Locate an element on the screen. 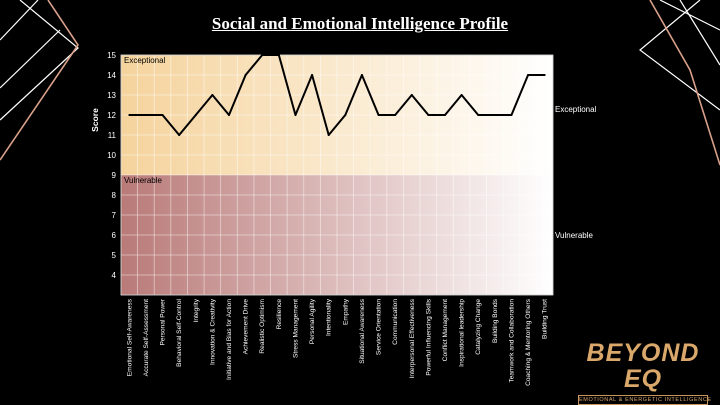  x-tick-label: Emotional Self-Awareness is located at coordinates (129, 337).